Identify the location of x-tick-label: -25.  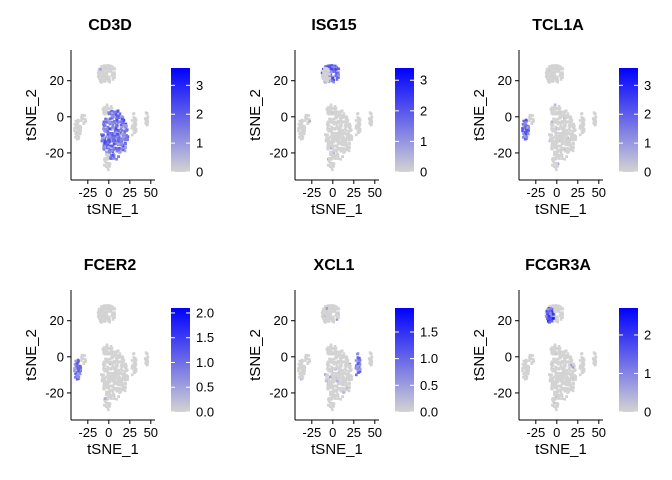
(311, 192).